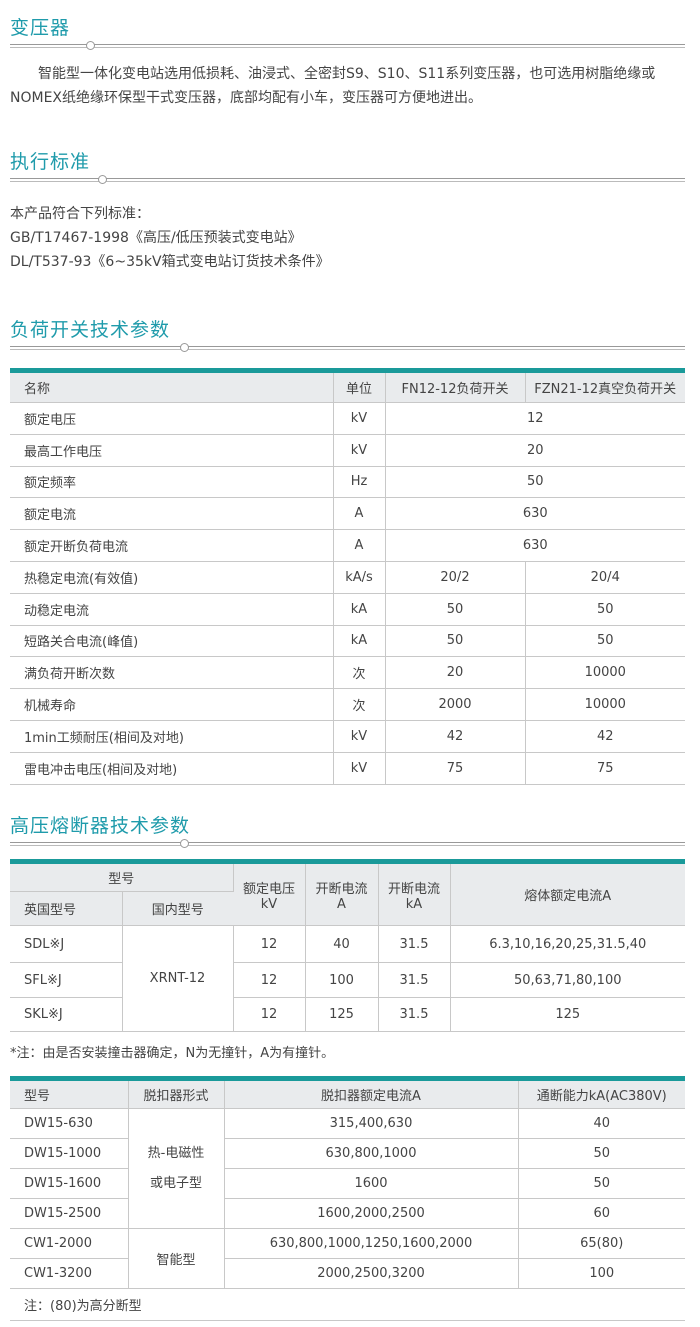  What do you see at coordinates (172, 577) in the screenshot?
I see `name-cell: 热稳定电流(有效值)` at bounding box center [172, 577].